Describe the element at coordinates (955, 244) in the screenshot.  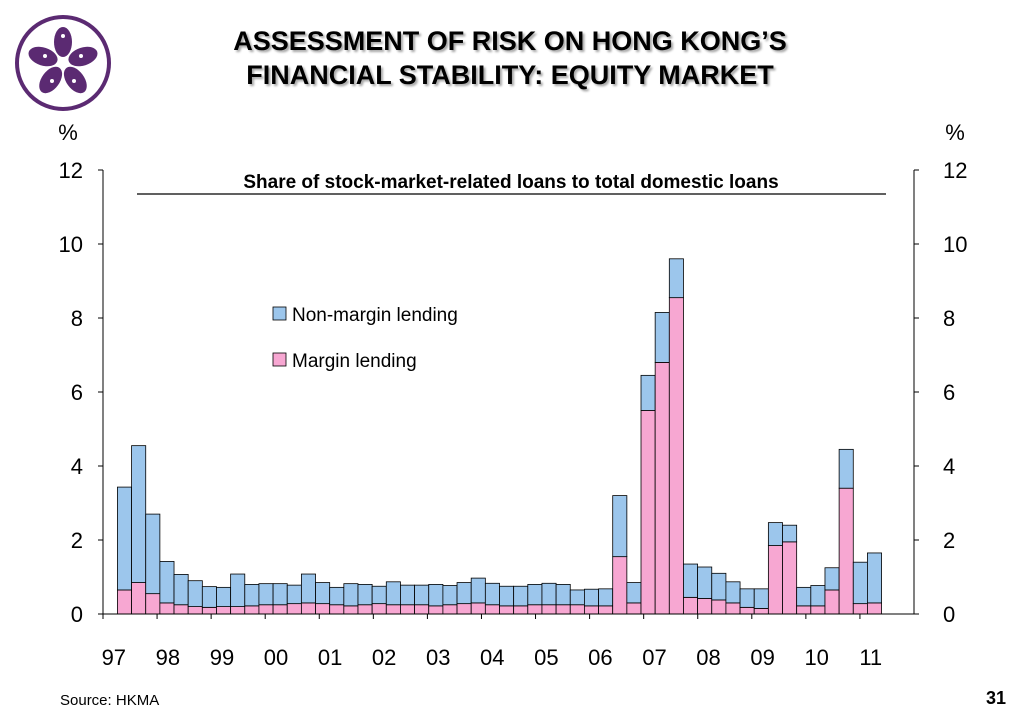
I see `y-tick-label-right: 10` at that location.